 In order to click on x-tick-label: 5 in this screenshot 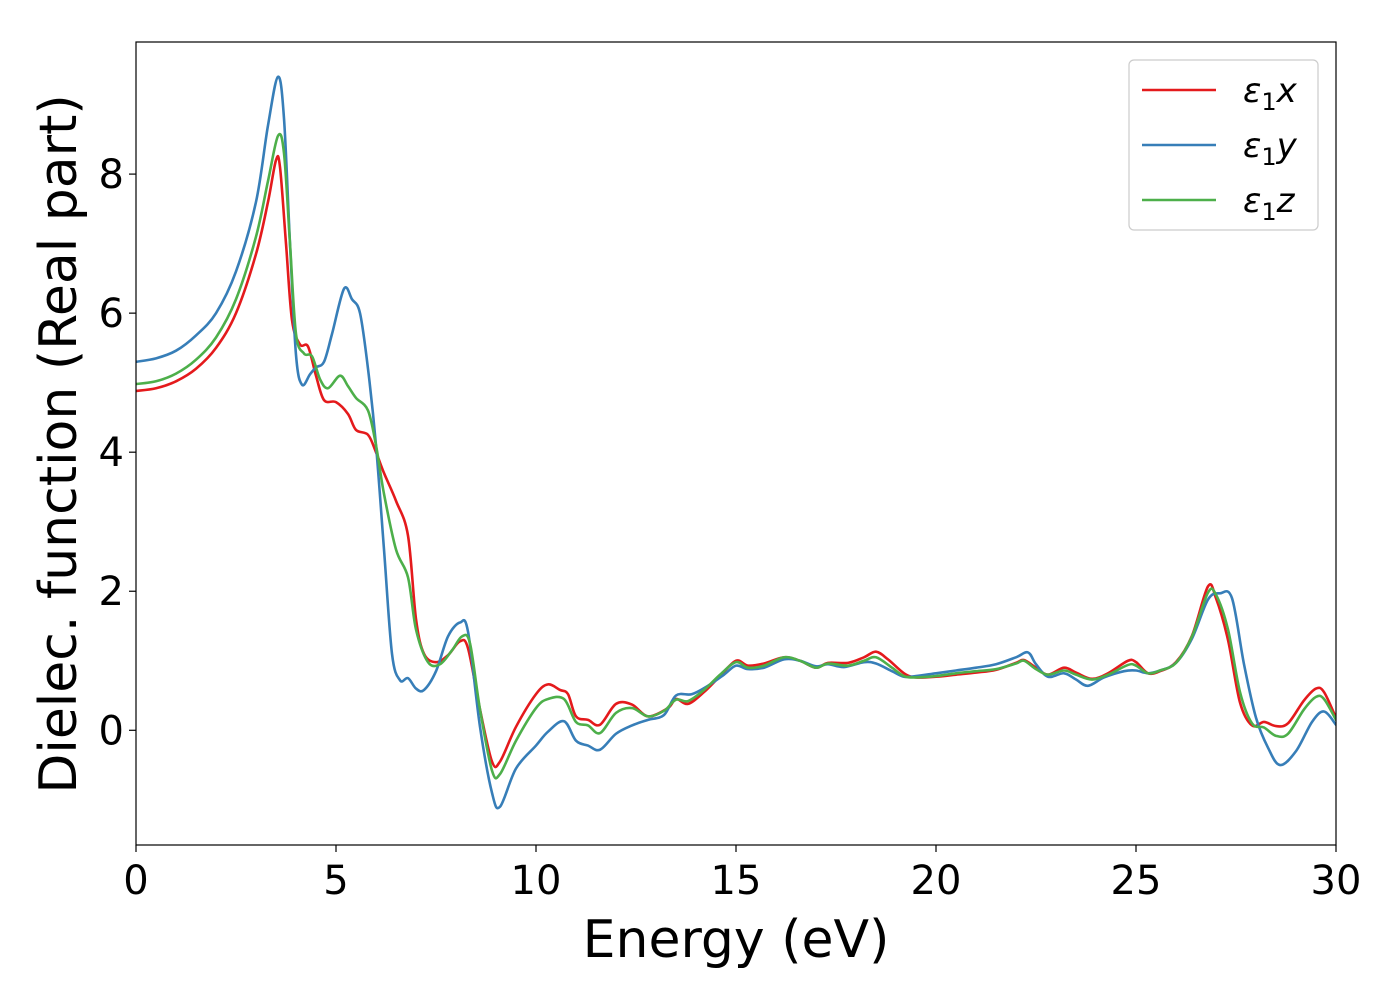, I will do `click(335, 881)`.